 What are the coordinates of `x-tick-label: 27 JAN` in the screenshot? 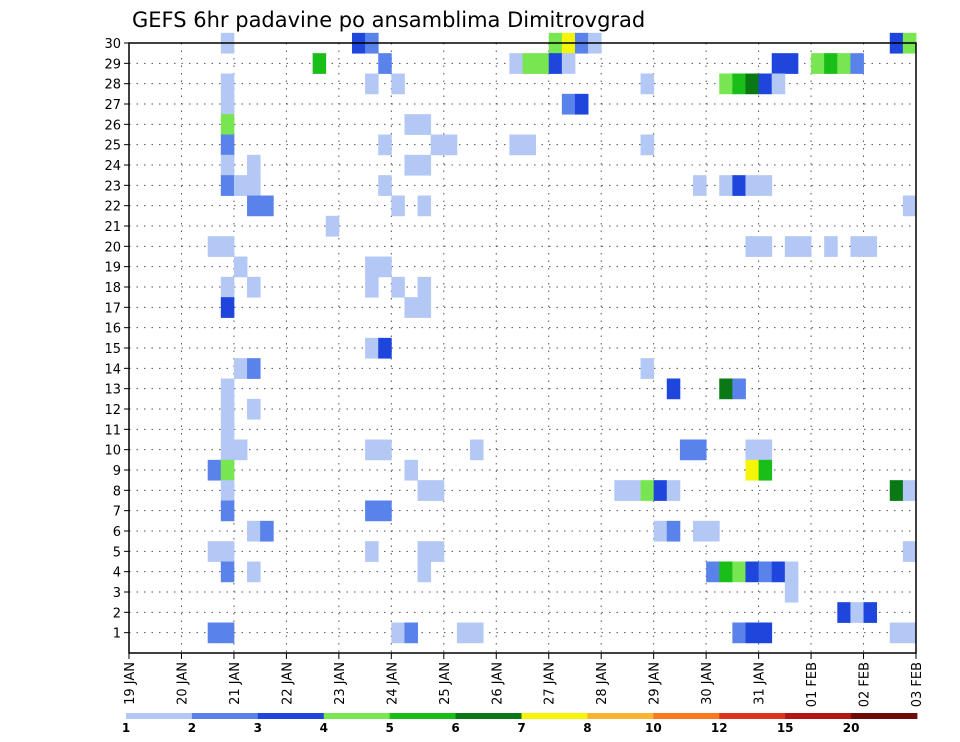 It's located at (550, 683).